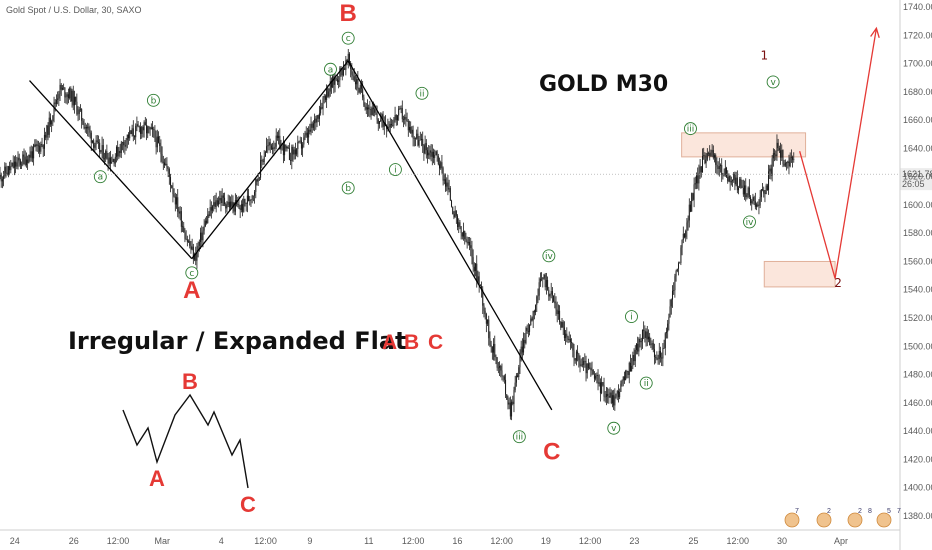  Describe the element at coordinates (764, 55) in the screenshot. I see `wave-label-projection-1: 1` at that location.